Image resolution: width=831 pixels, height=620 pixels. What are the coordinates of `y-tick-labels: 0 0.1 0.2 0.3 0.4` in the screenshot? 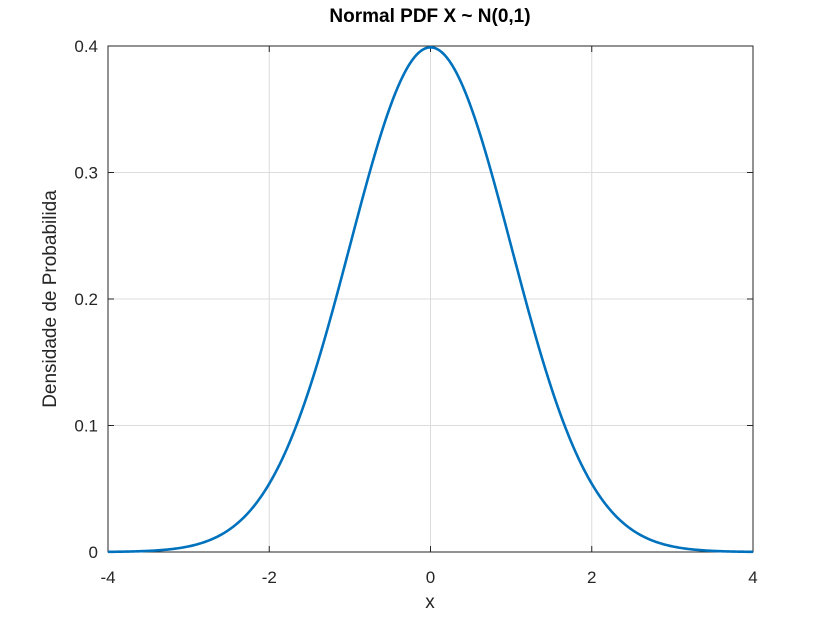 It's located at (86, 299).